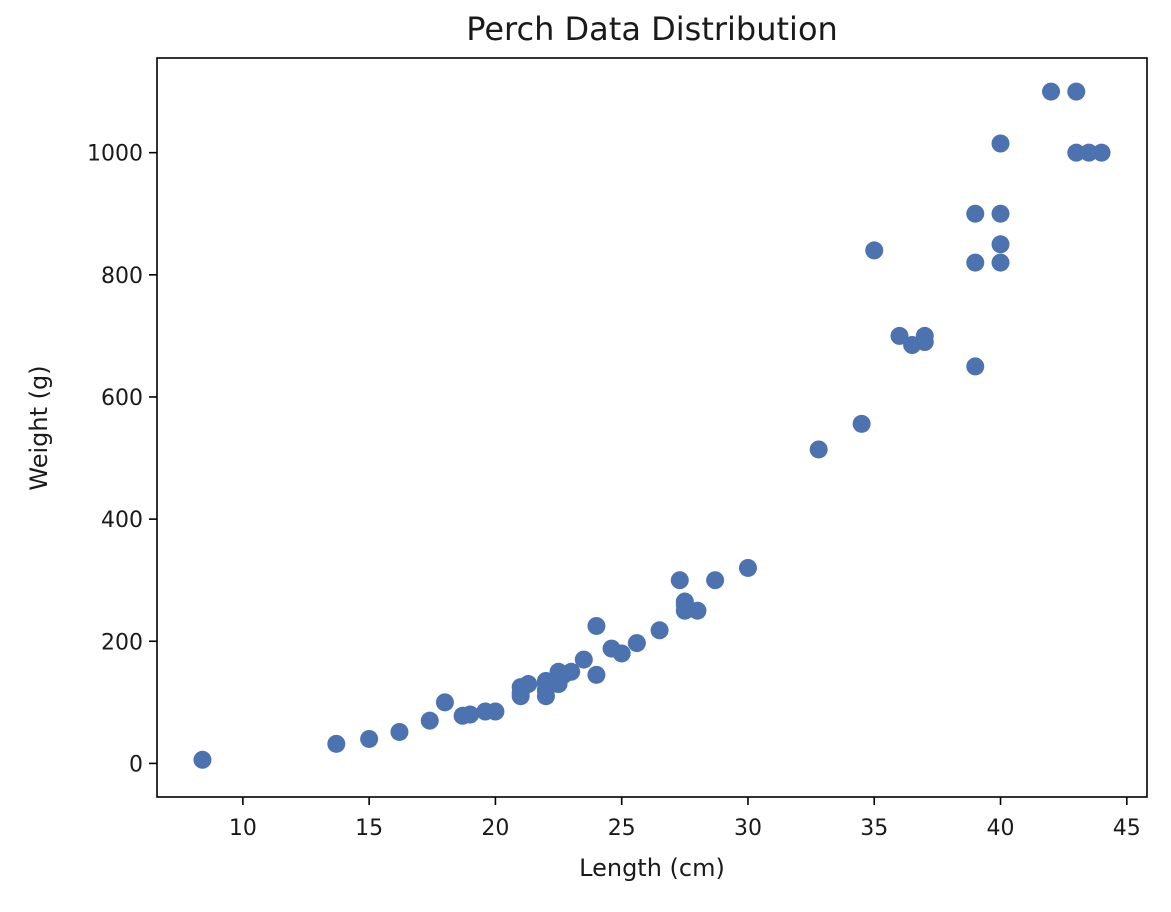 This screenshot has width=1171, height=912. I want to click on y-tick-label: 800, so click(122, 276).